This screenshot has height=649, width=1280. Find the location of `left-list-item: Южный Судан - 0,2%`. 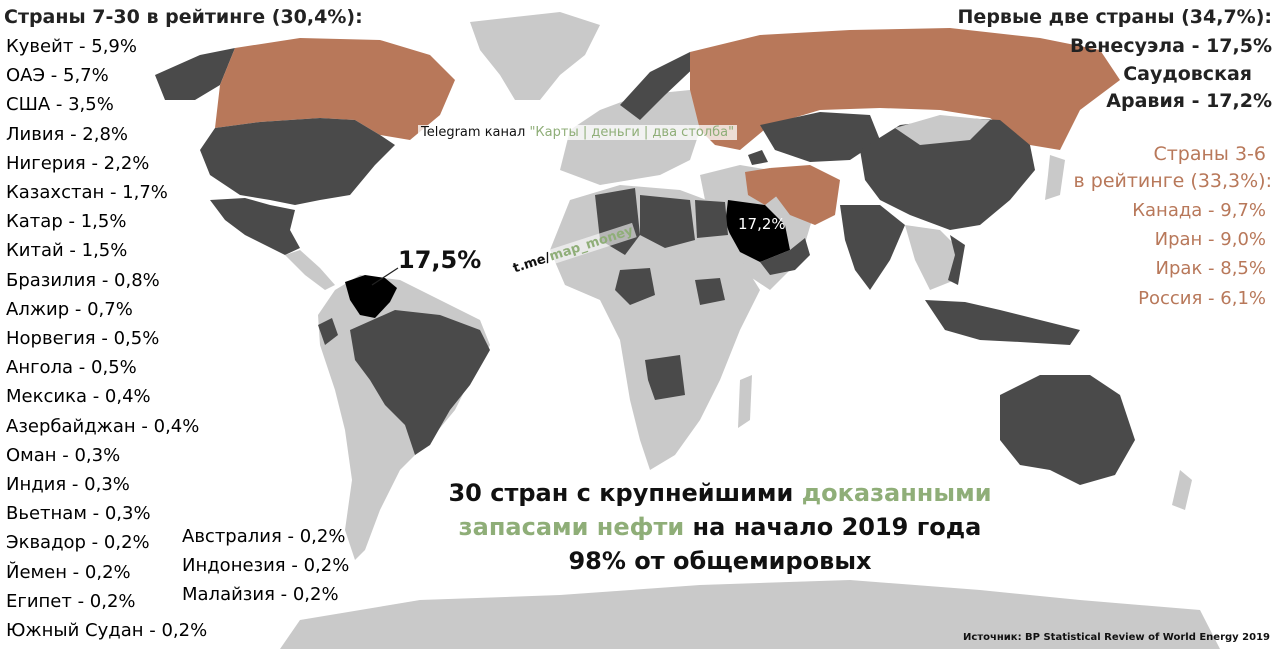

left-list-item: Южный Судан - 0,2% is located at coordinates (107, 631).